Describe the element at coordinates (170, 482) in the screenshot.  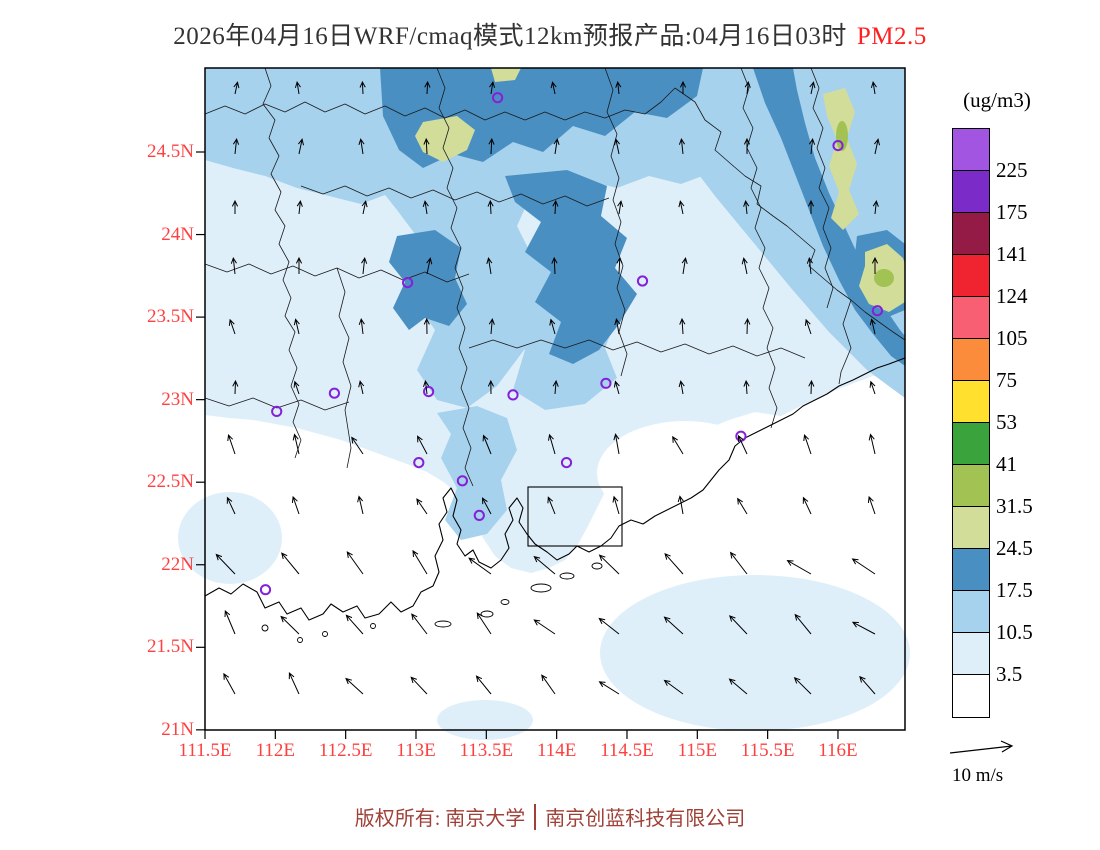
I see `y-axis-tick-label: 22.5N` at that location.